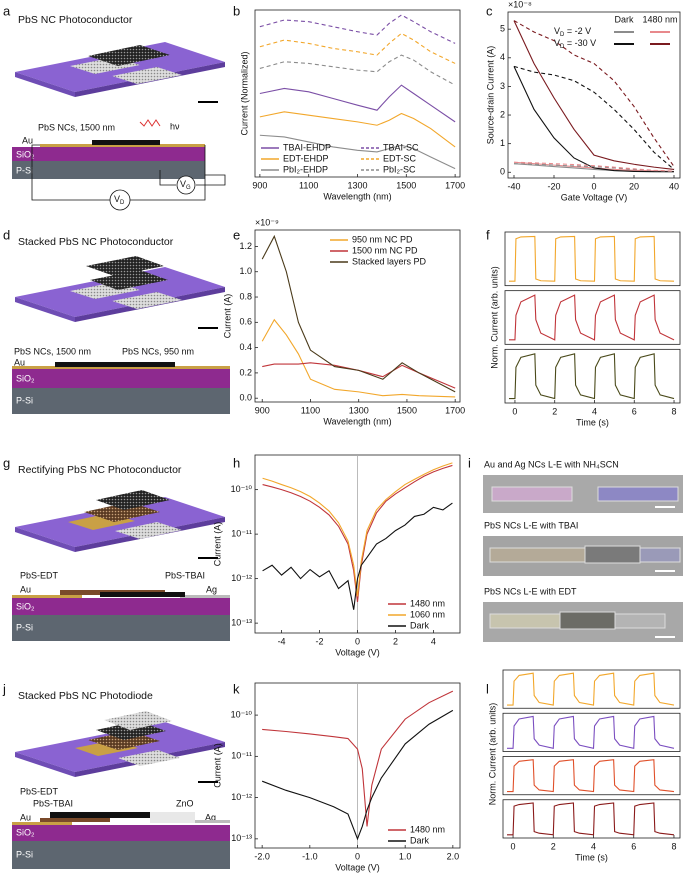 Image resolution: width=685 pixels, height=874 pixels. Describe the element at coordinates (259, 185) in the screenshot. I see `x-tick-label: 900` at that location.